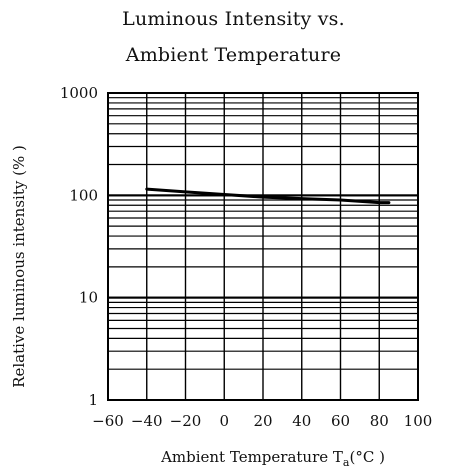  Describe the element at coordinates (186, 421) in the screenshot. I see `x-tick-label: −20` at that location.